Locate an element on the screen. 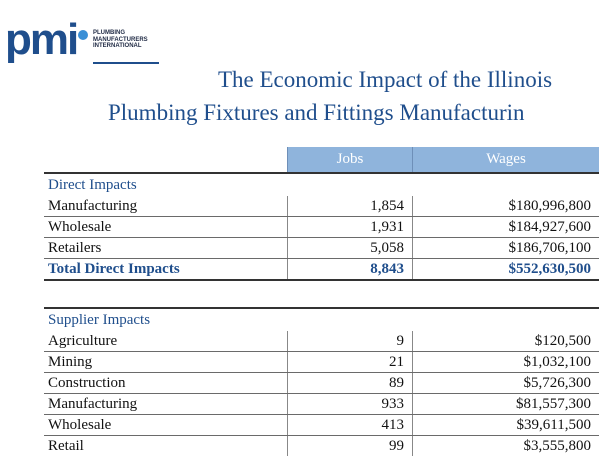  section-title: Supplier Impacts is located at coordinates (166, 319).